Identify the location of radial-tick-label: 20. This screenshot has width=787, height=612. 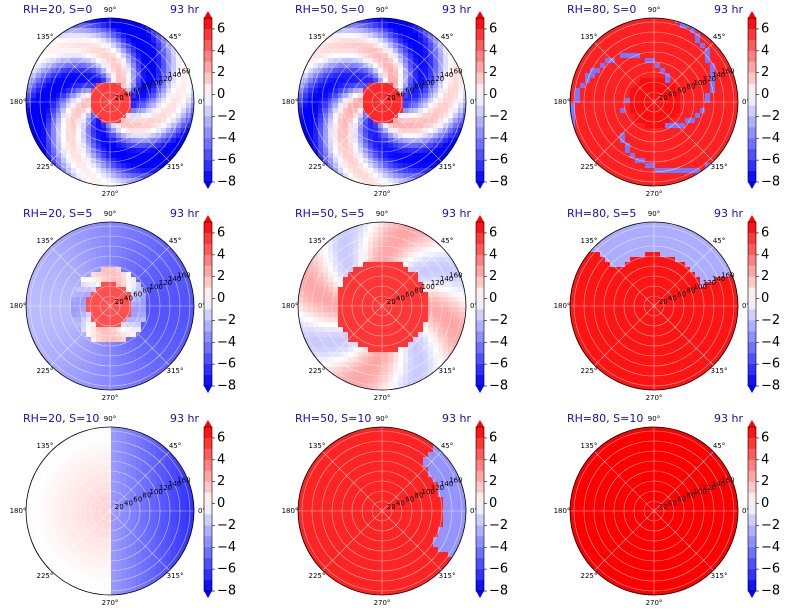
(119, 98).